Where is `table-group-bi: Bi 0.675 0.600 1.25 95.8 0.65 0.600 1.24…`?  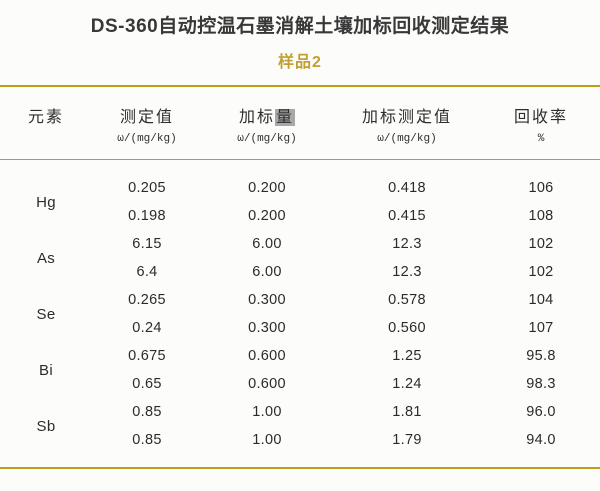
table-group-bi: Bi 0.675 0.600 1.25 95.8 0.65 0.600 1.24… is located at coordinates (300, 370).